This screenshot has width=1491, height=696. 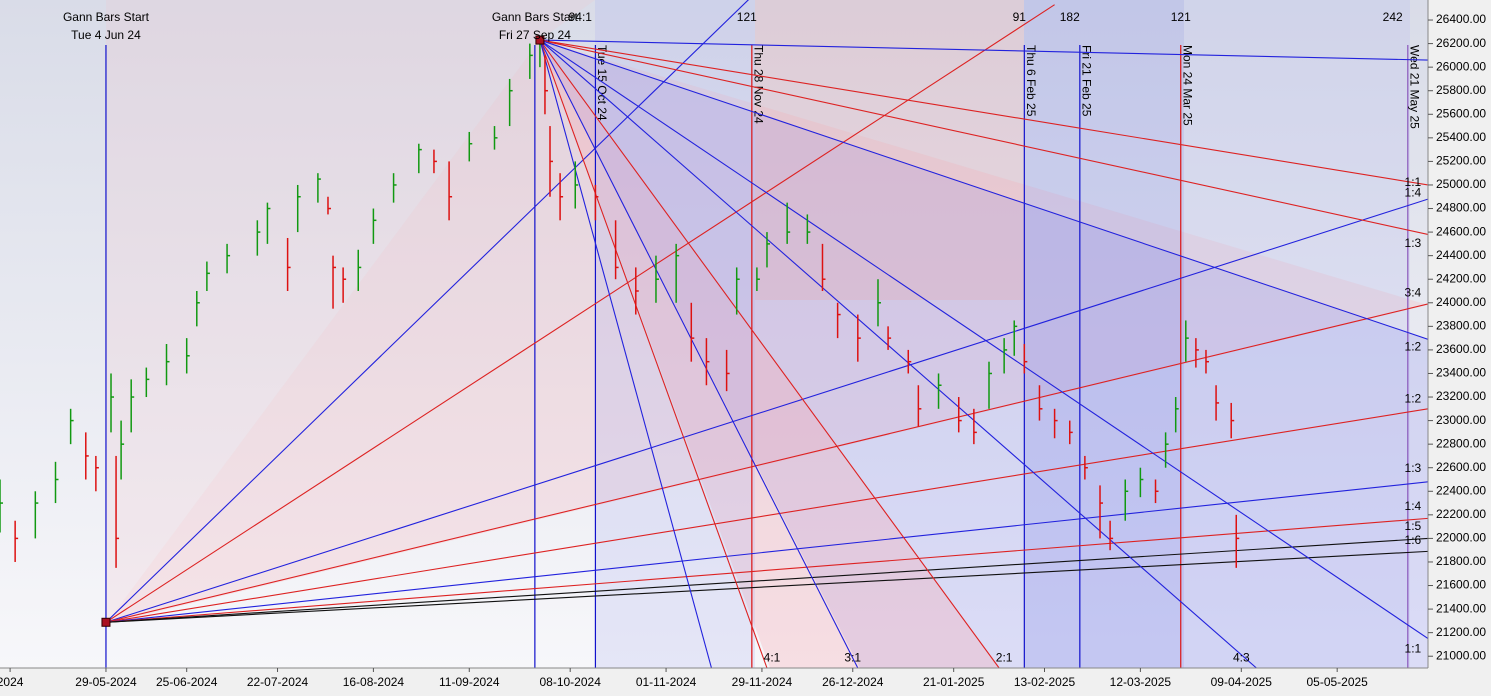 I want to click on time-label: Mon 24 Mar 25, so click(x=1188, y=85).